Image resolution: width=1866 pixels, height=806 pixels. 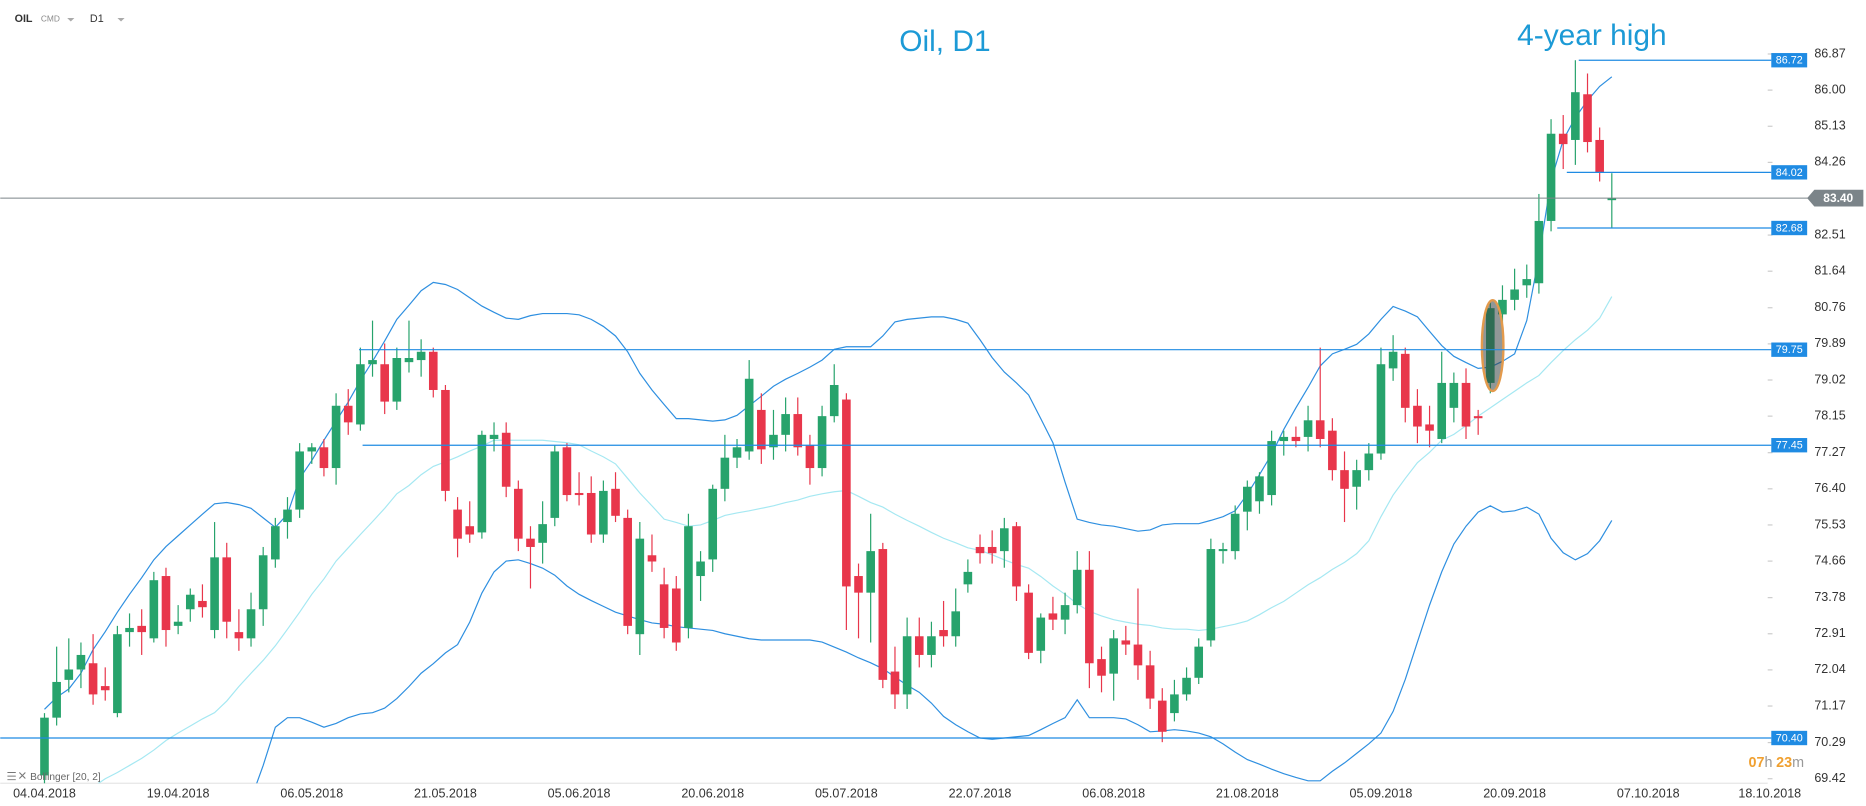 What do you see at coordinates (50, 18) in the screenshot?
I see `market: CMD` at bounding box center [50, 18].